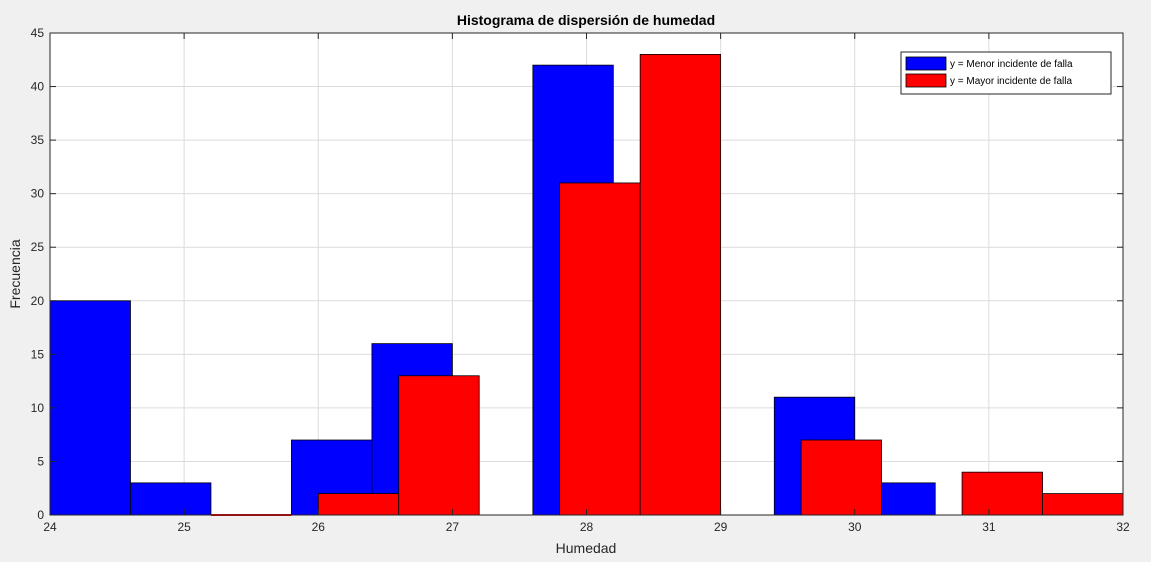  What do you see at coordinates (38, 87) in the screenshot?
I see `y-tick-label-8: 40` at bounding box center [38, 87].